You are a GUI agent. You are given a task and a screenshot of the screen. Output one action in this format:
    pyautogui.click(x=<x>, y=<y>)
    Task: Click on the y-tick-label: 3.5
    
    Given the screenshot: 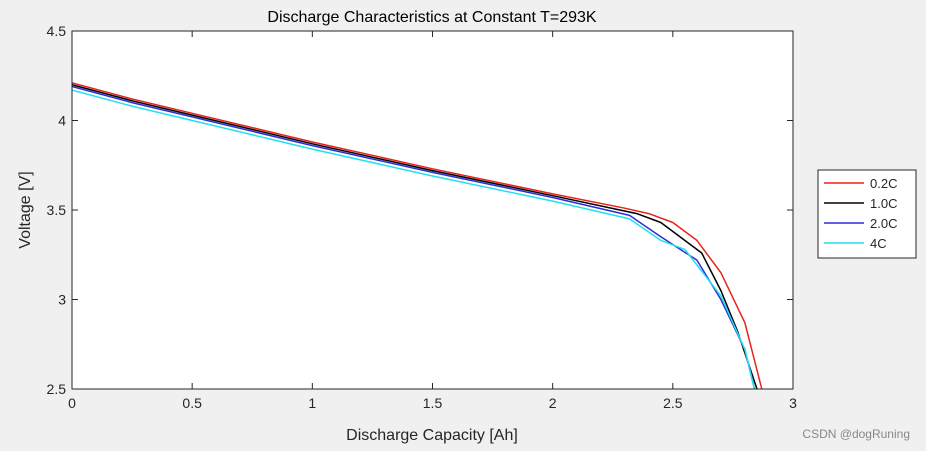 What is the action you would take?
    pyautogui.click(x=57, y=210)
    